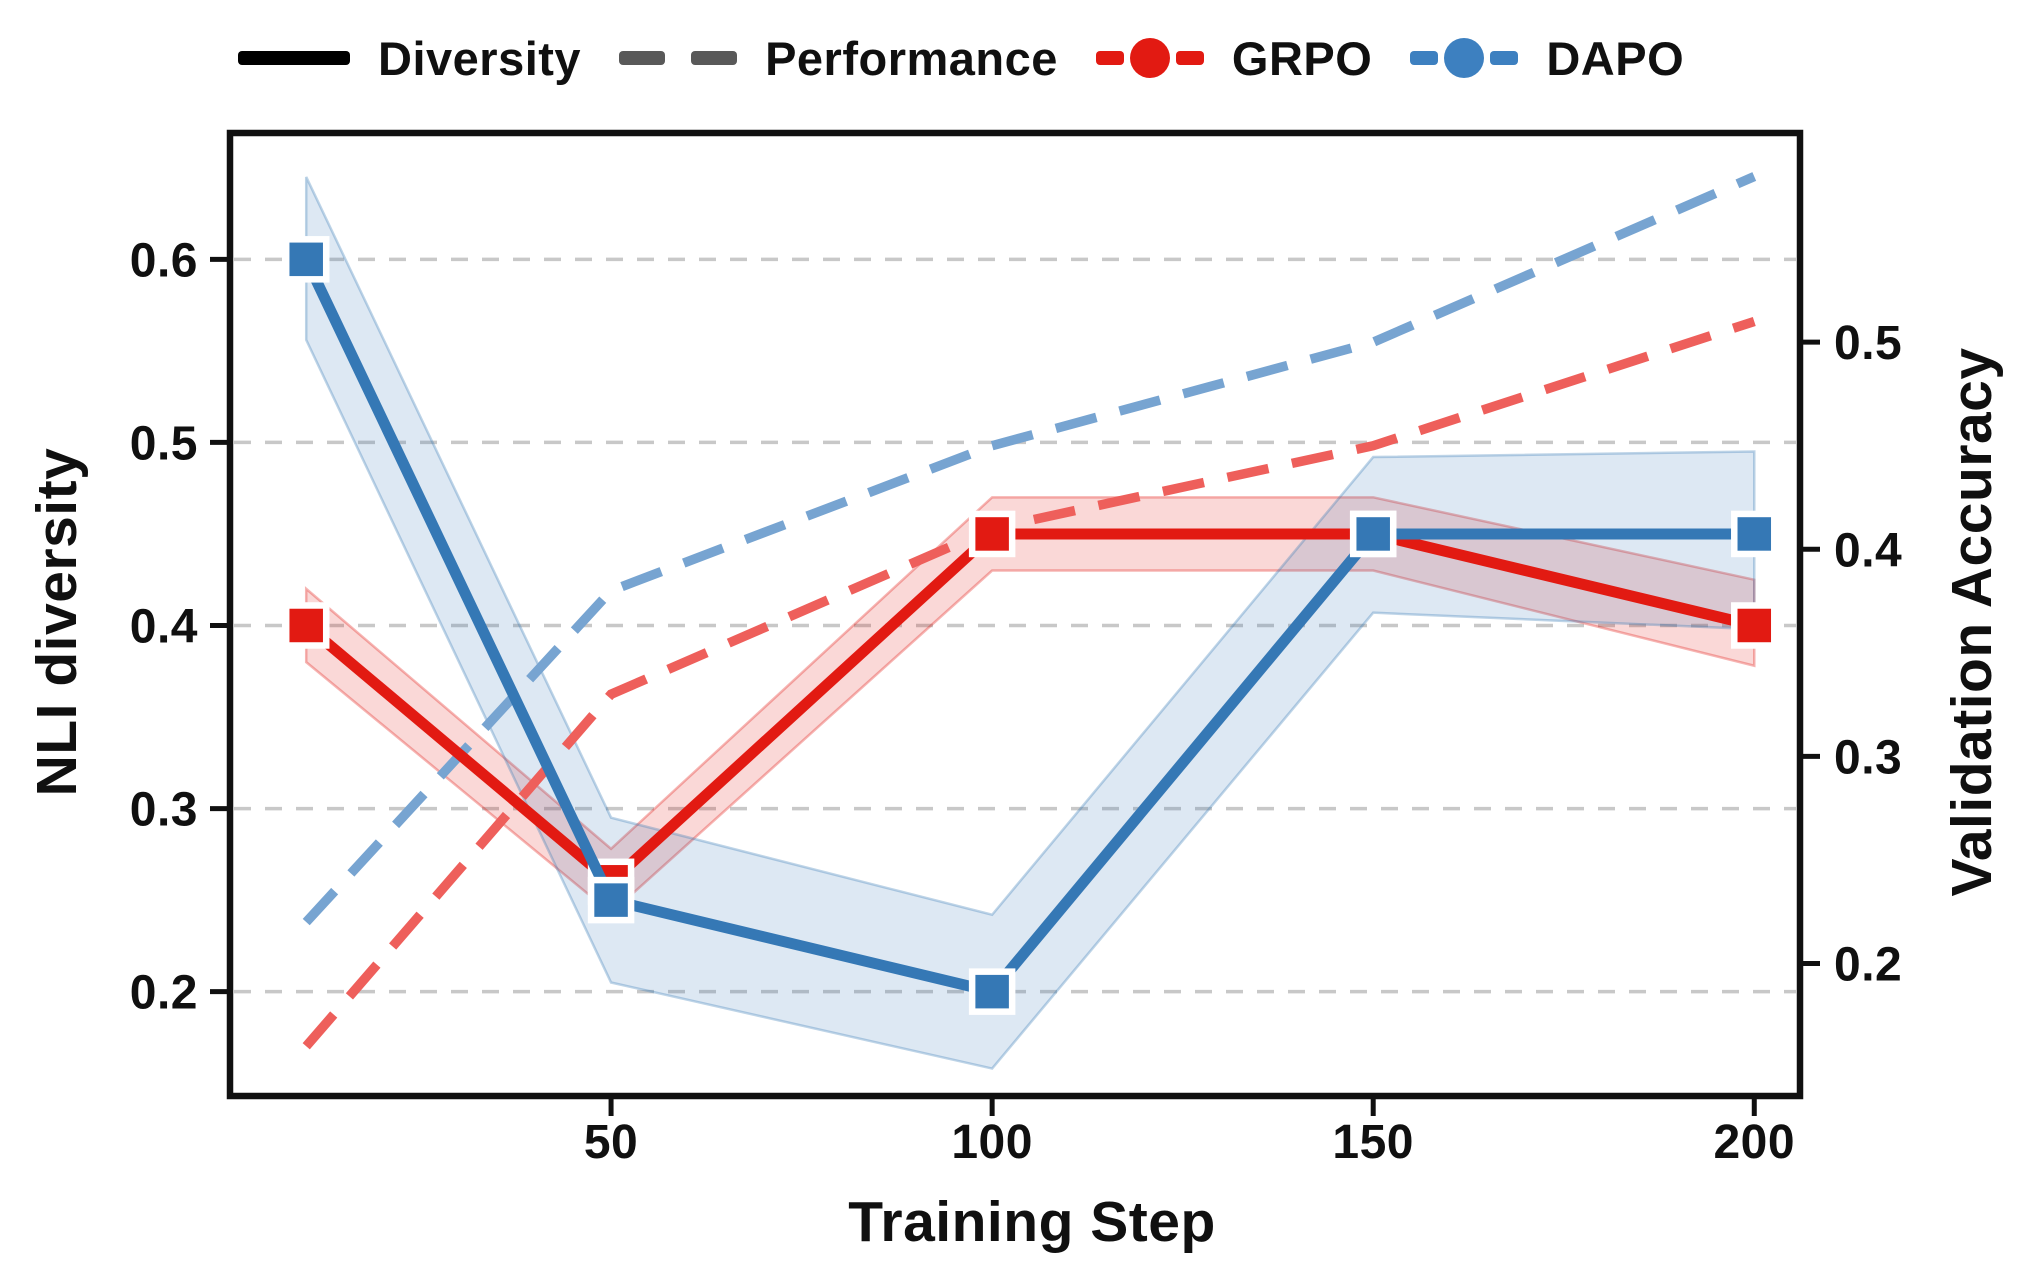  I want to click on y-left-tick-label: 0.5, so click(164, 443).